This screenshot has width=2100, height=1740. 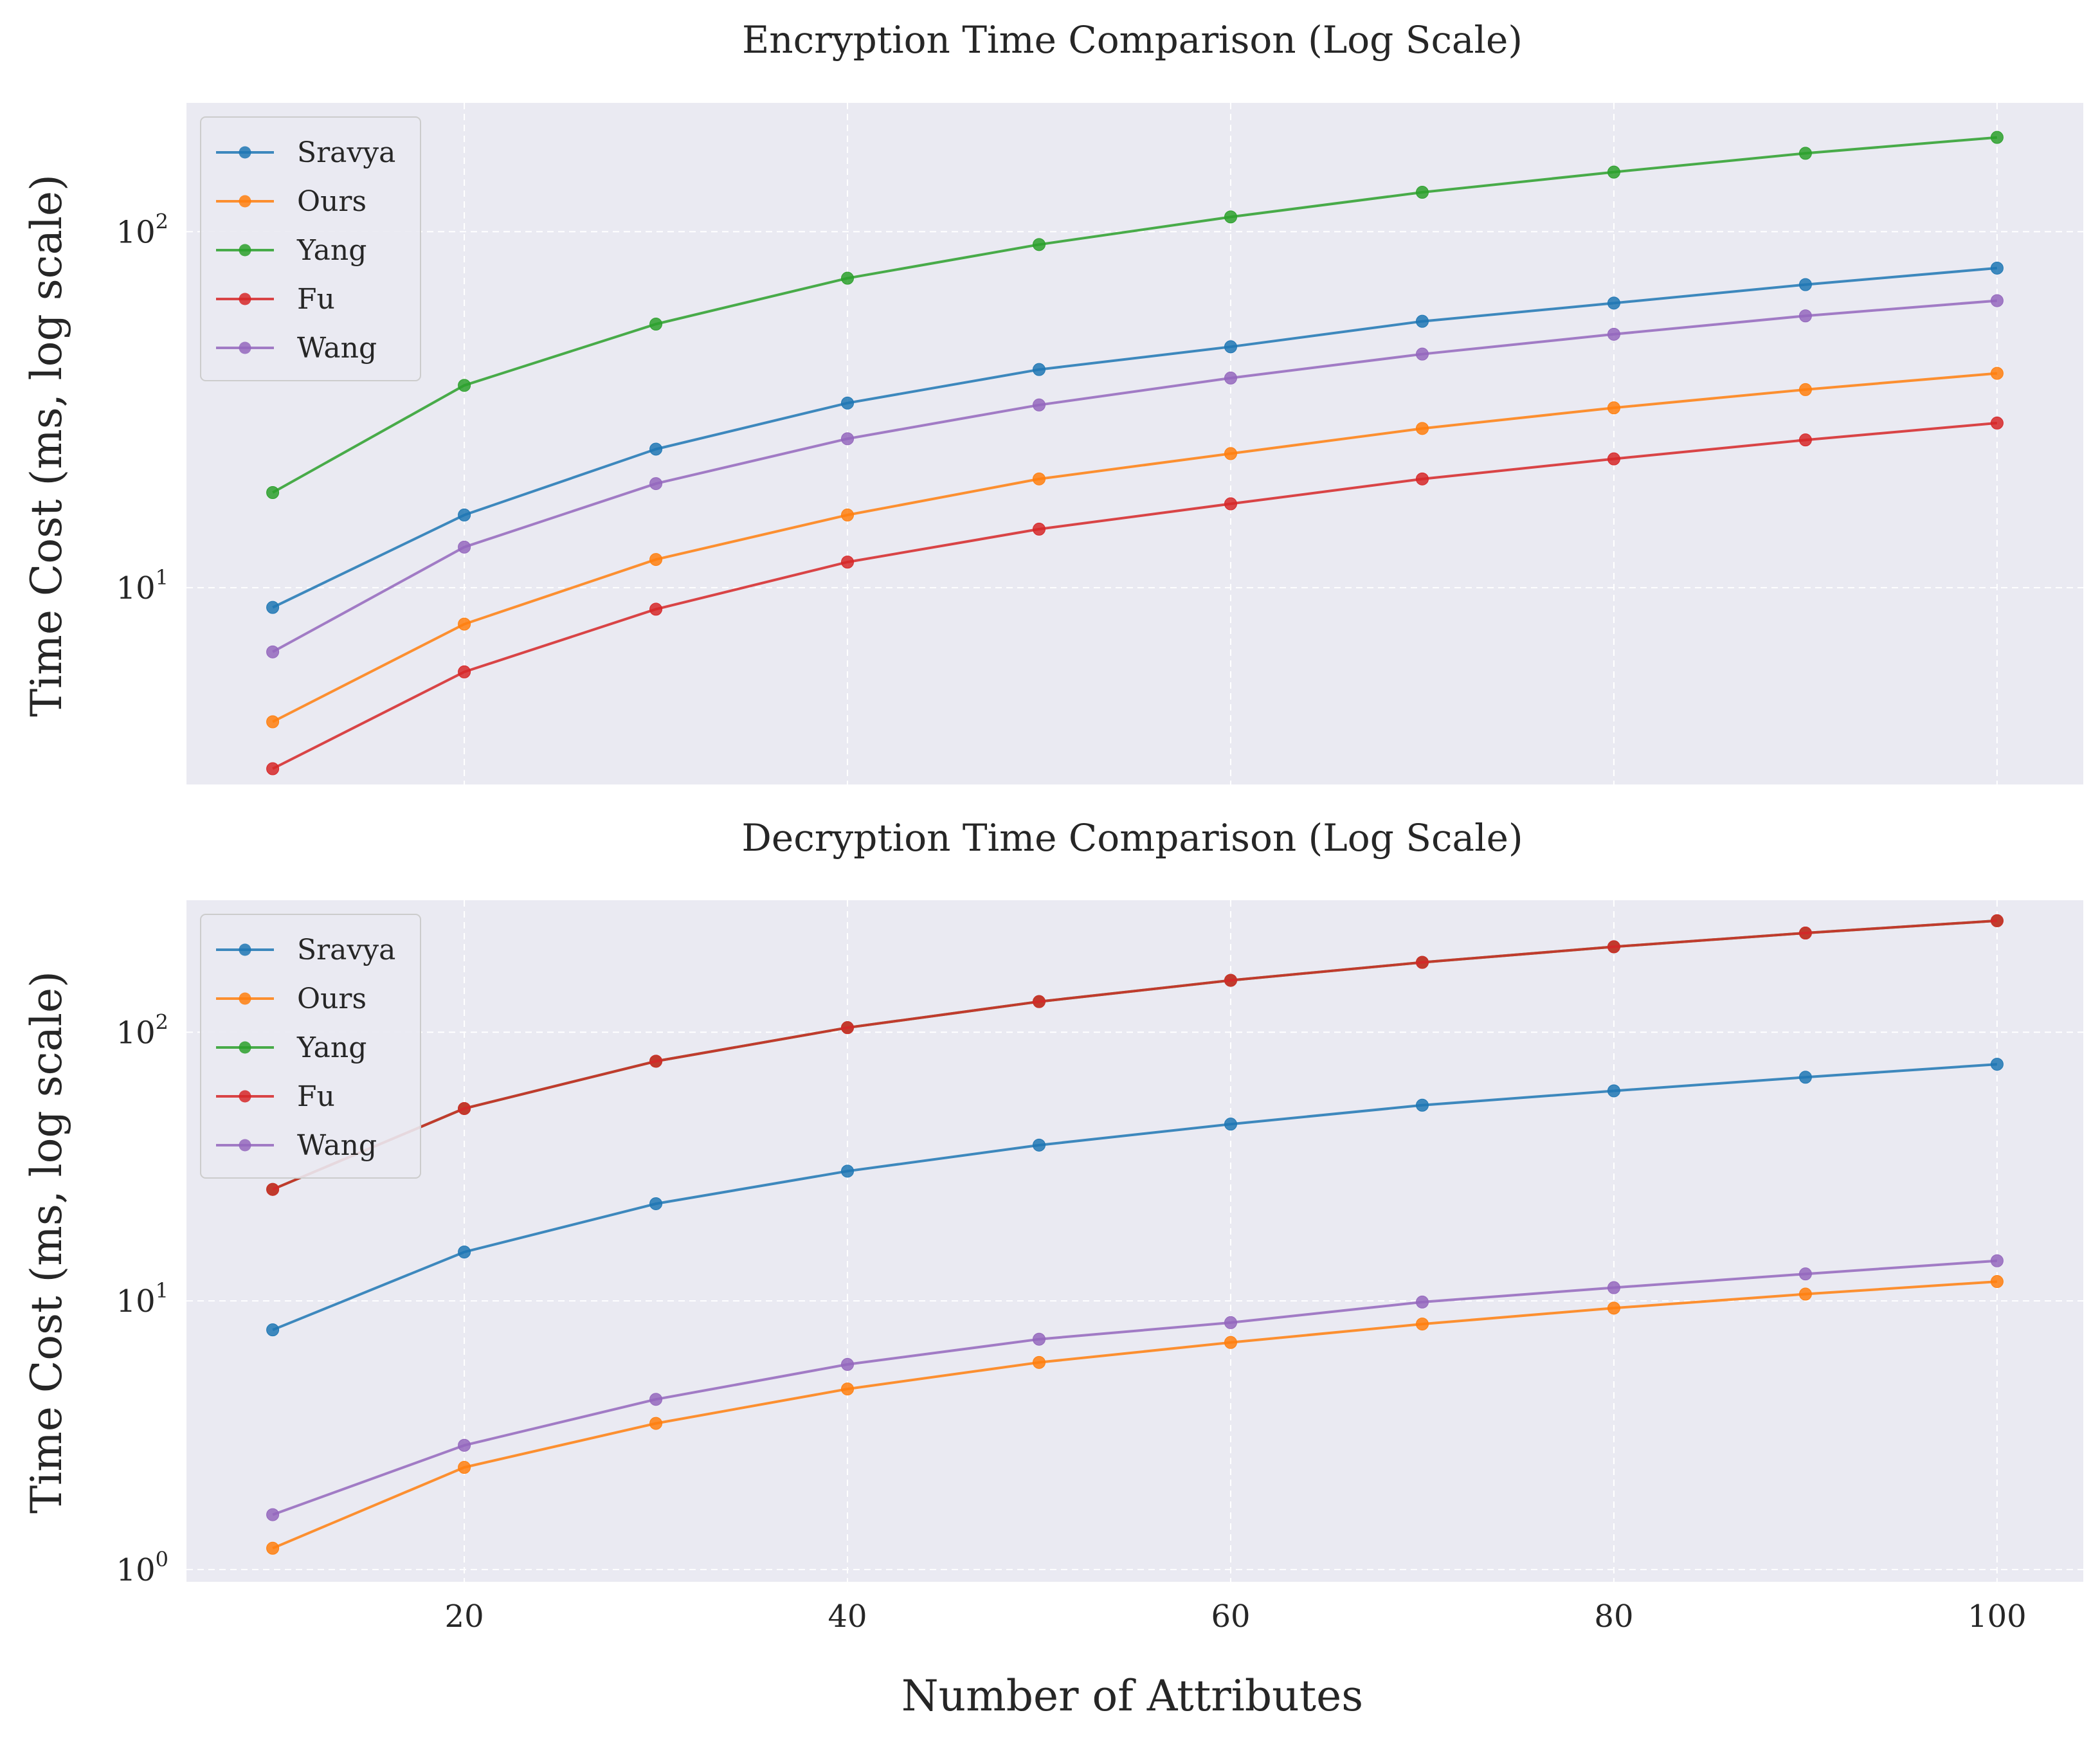 What do you see at coordinates (47, 446) in the screenshot?
I see `encryption-y-axis-label: Time Cost (ms, log scale)` at bounding box center [47, 446].